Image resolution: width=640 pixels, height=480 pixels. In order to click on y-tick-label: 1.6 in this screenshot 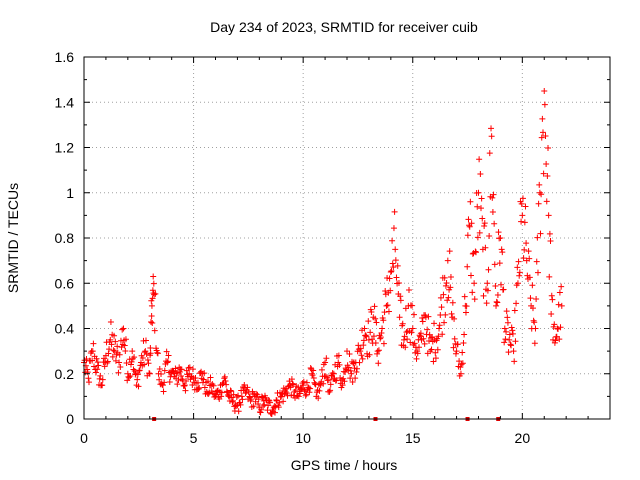, I will do `click(65, 57)`.